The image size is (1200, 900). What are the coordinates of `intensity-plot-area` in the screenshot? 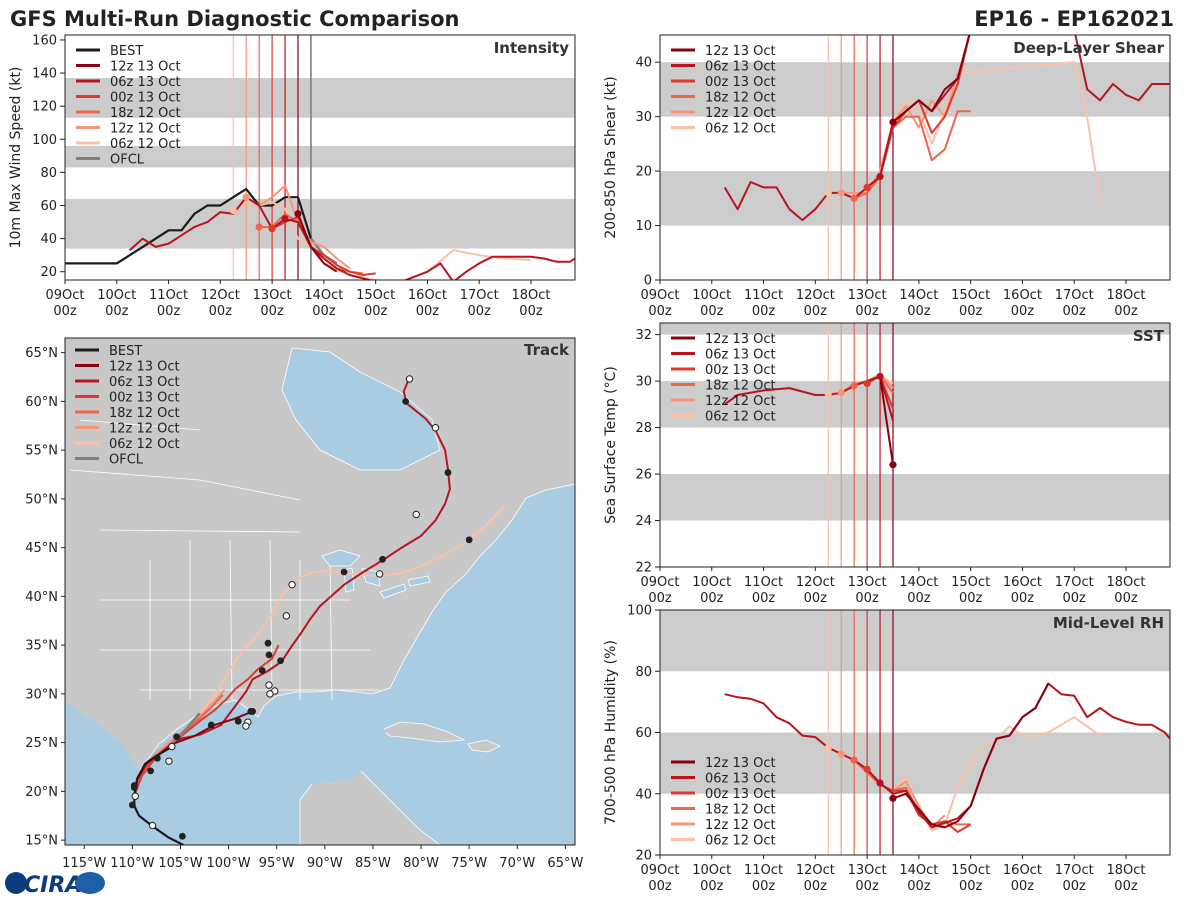 It's located at (320, 157).